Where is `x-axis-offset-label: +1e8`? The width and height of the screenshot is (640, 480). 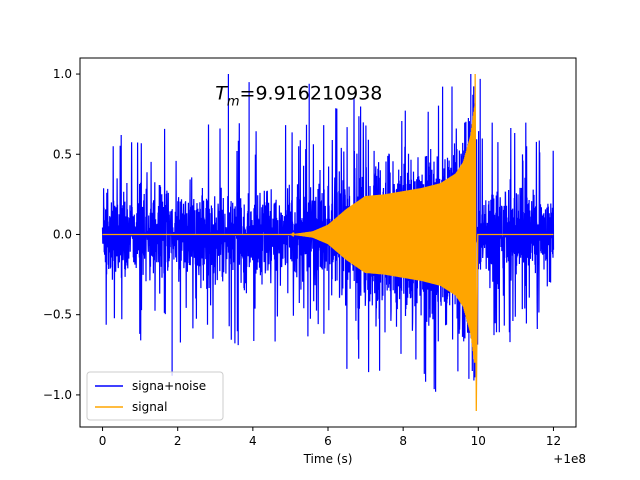 x-axis-offset-label: +1e8 is located at coordinates (569, 459).